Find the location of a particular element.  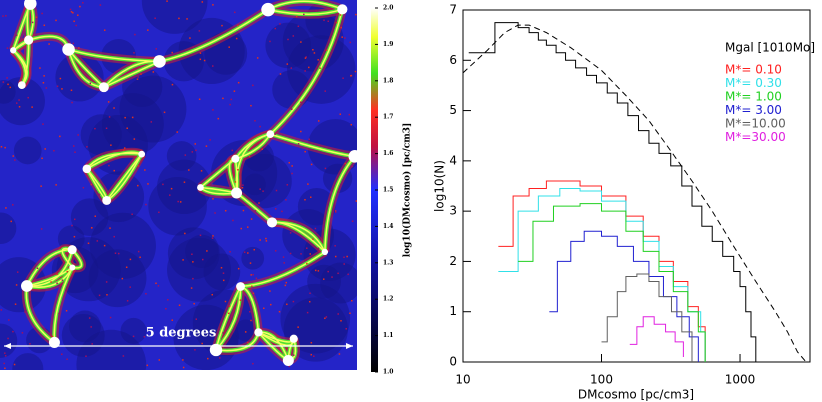

void is located at coordinates (8, 228).